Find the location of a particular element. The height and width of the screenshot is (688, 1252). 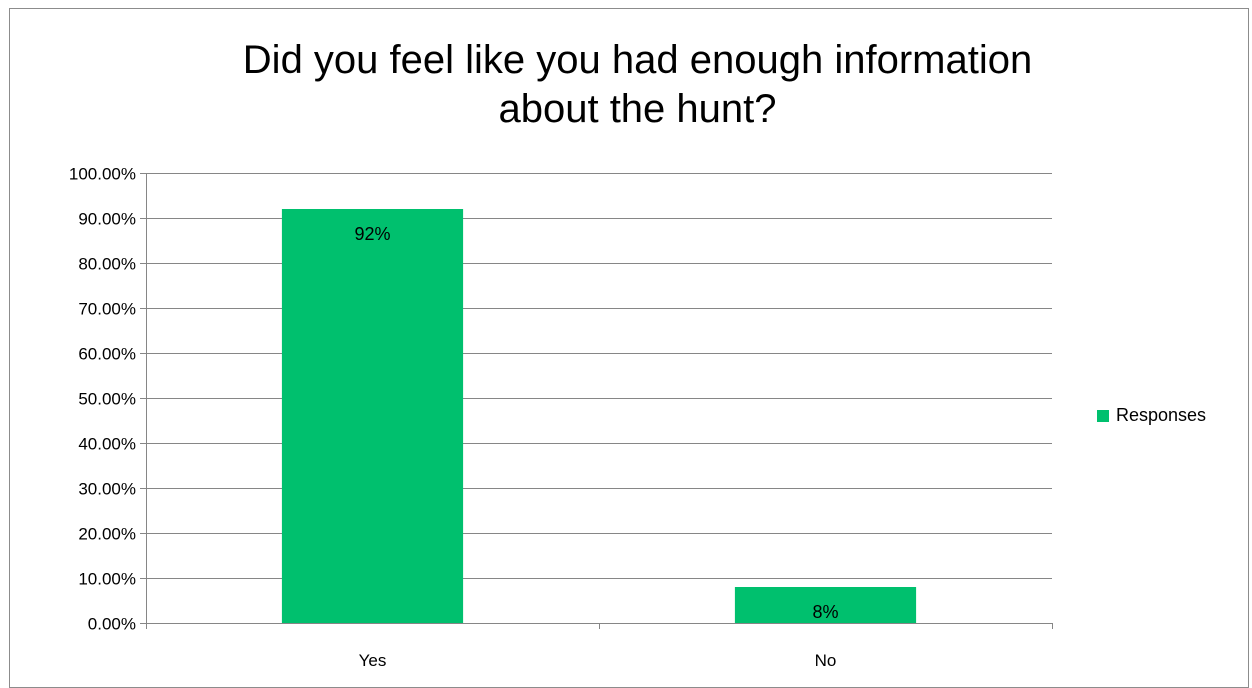

y-tick-label: 100.00% is located at coordinates (102, 174).